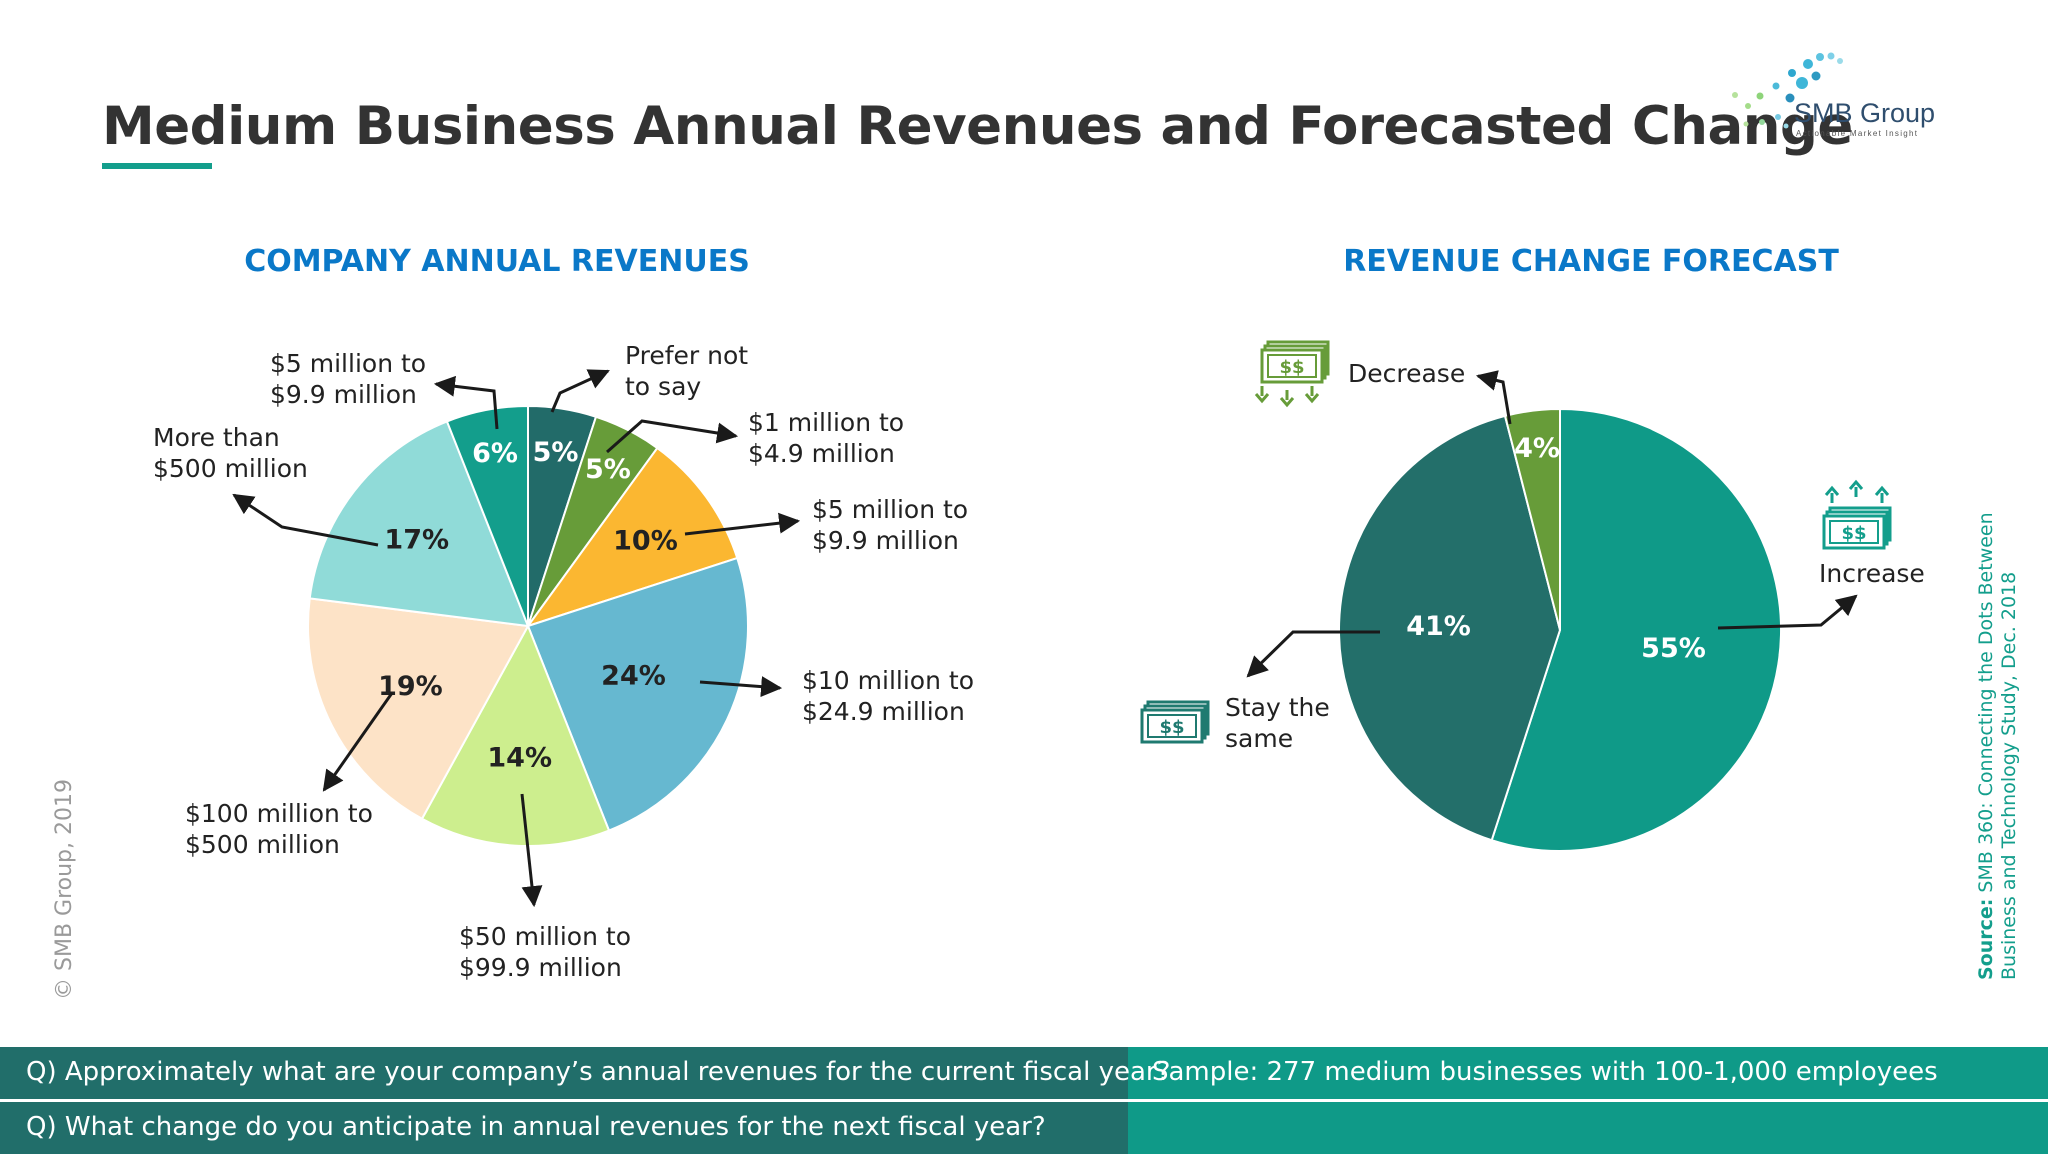 Image resolution: width=2048 pixels, height=1154 pixels. Describe the element at coordinates (1295, 362) in the screenshot. I see `money-down-icon` at that location.